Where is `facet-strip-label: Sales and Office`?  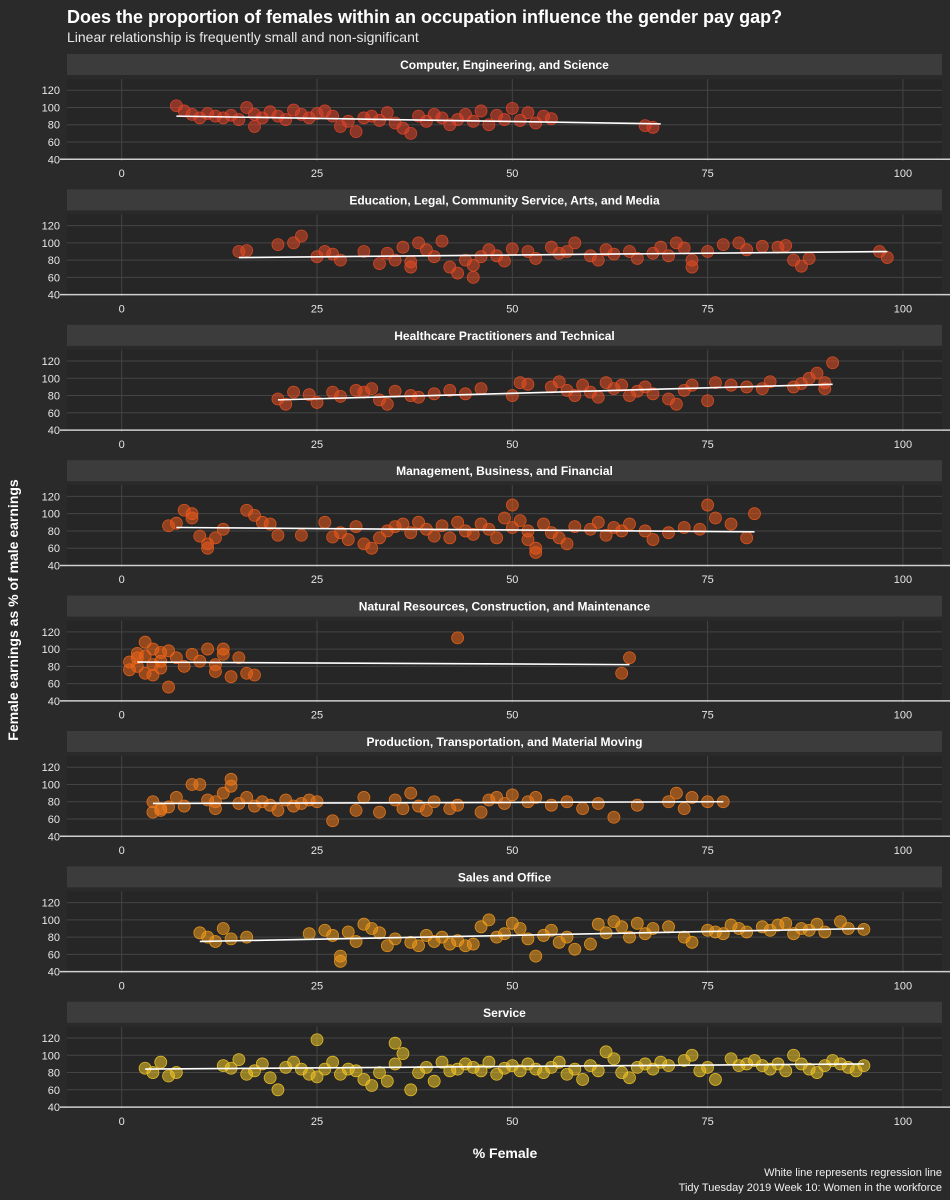 facet-strip-label: Sales and Office is located at coordinates (505, 877).